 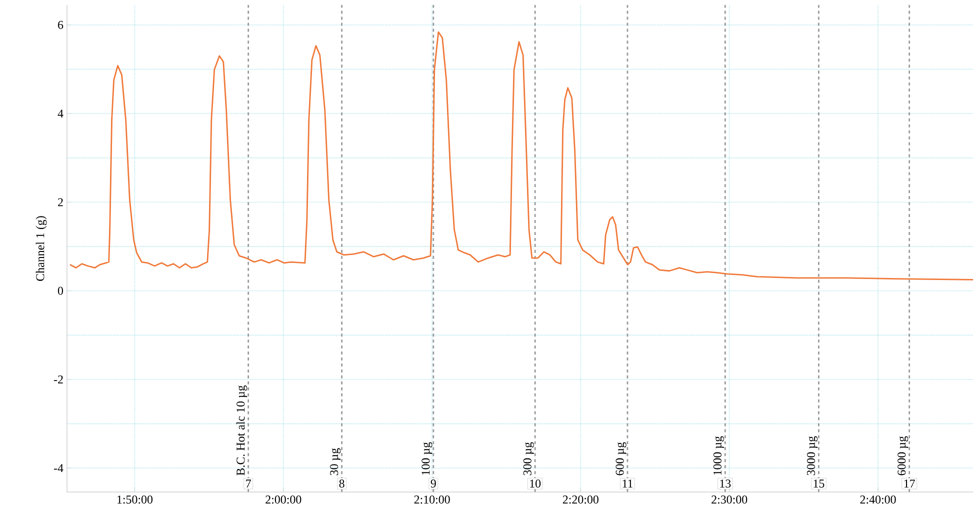 What do you see at coordinates (878, 500) in the screenshot?
I see `x-tick-label: 2:40:00` at bounding box center [878, 500].